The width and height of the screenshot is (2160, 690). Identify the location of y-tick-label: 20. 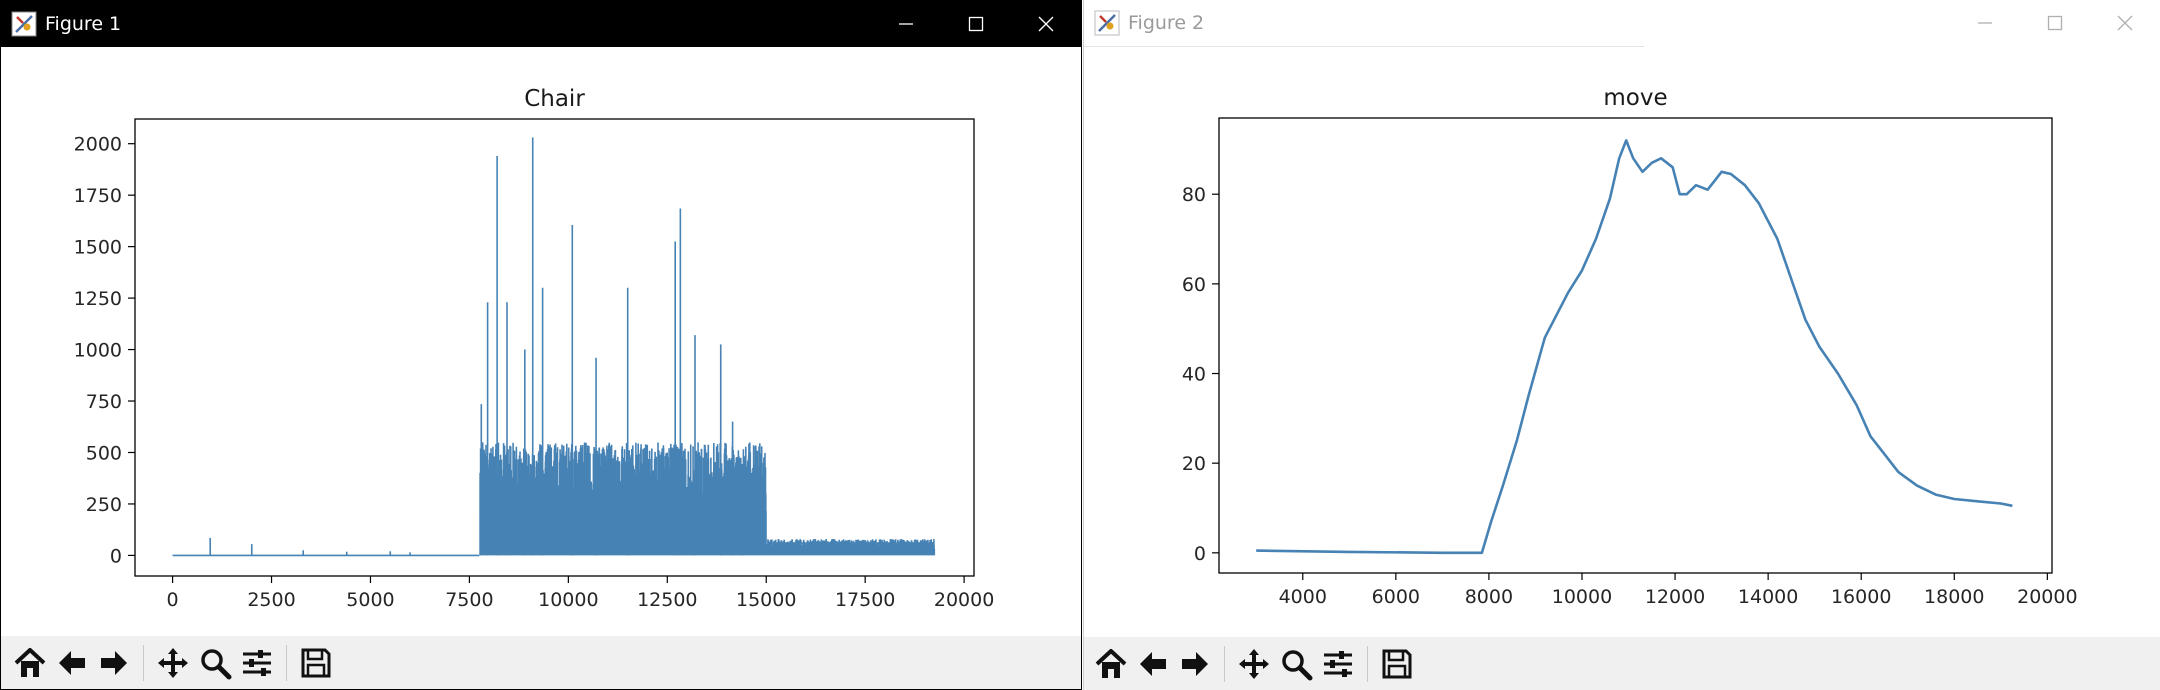
(1194, 464).